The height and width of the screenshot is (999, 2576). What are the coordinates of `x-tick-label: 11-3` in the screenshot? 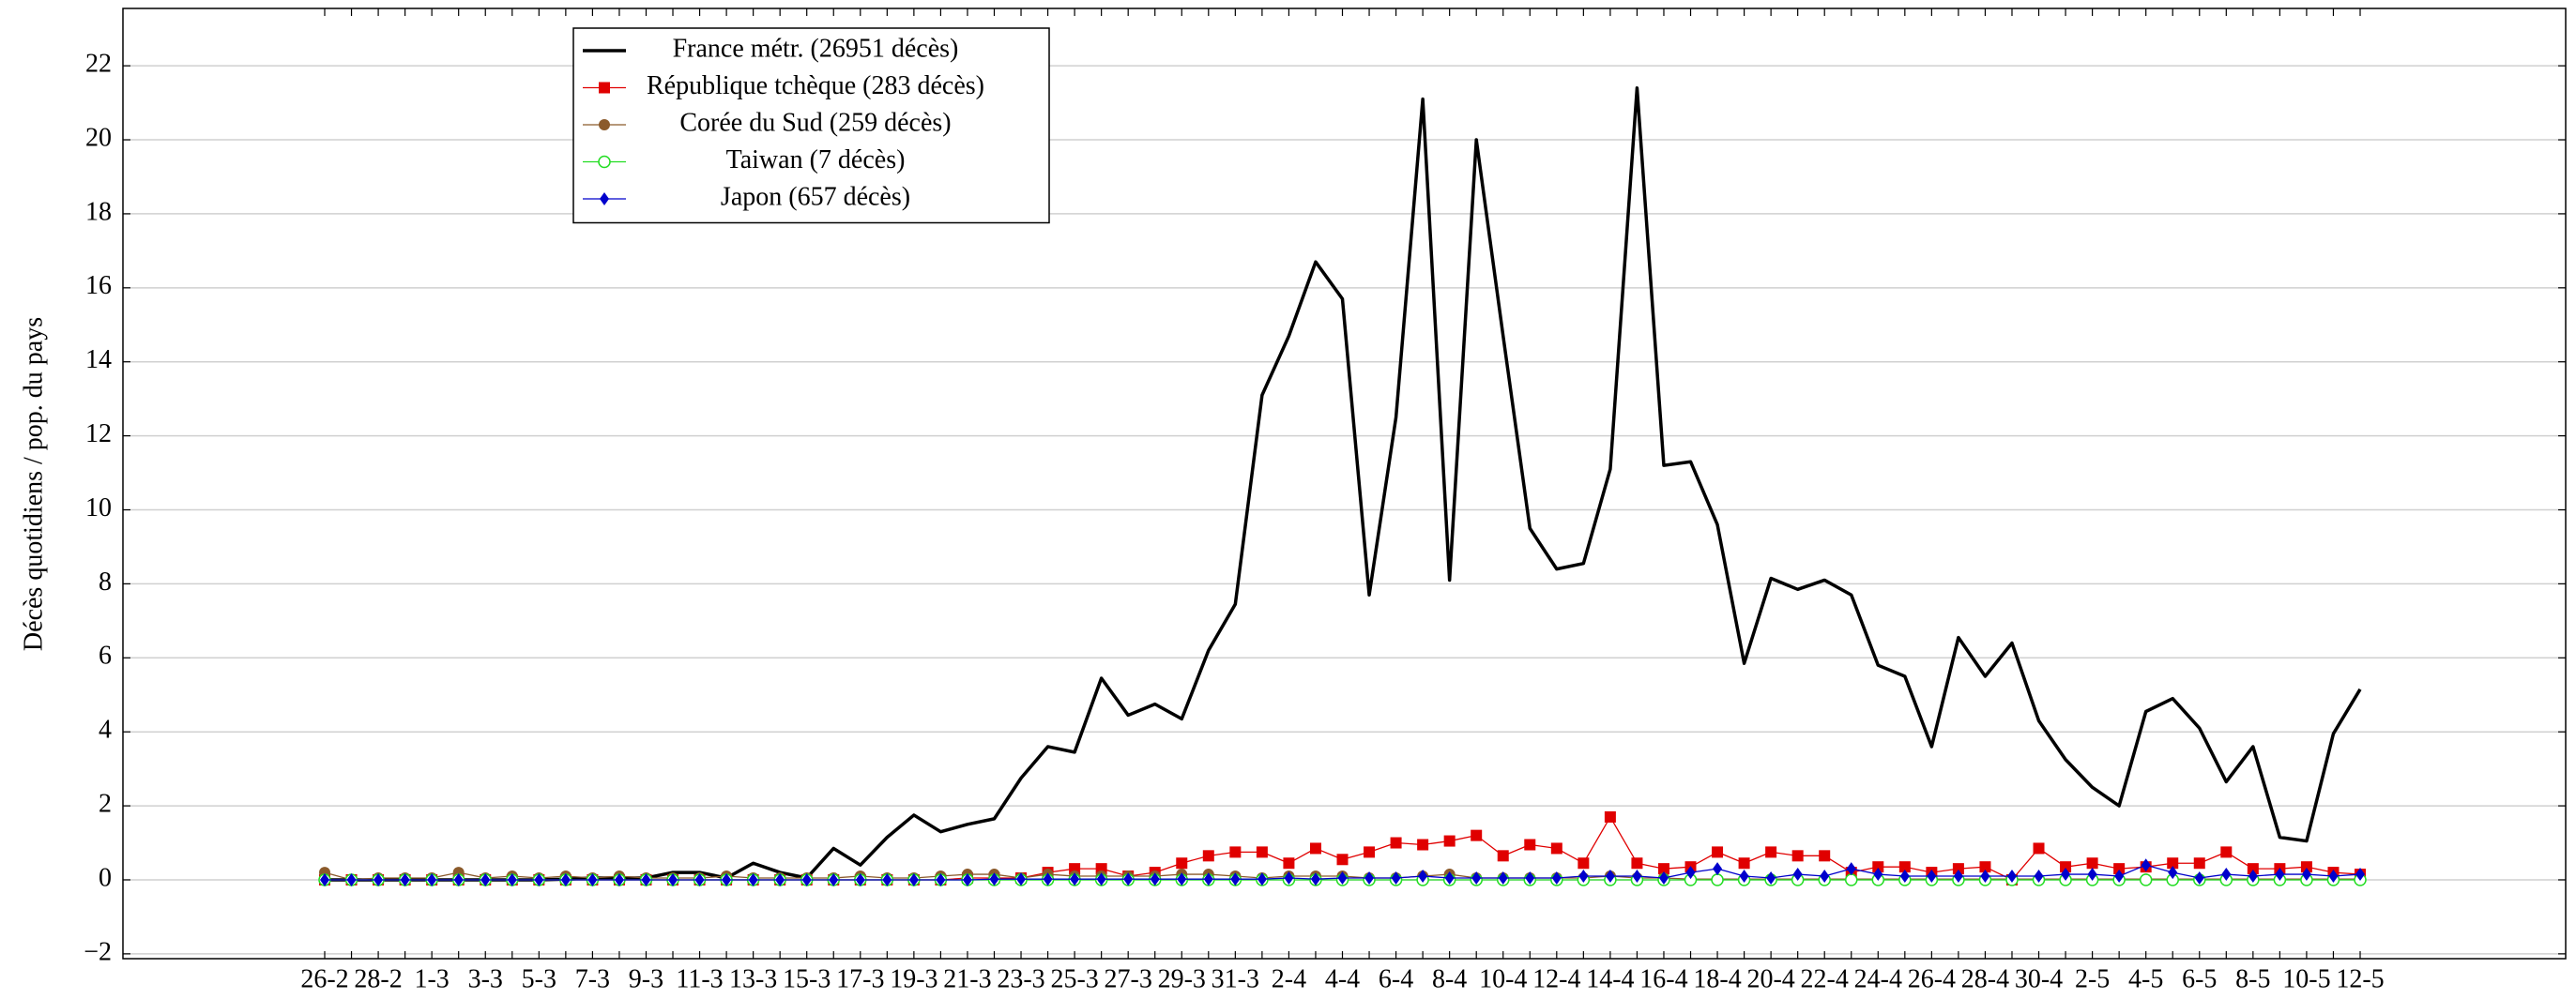 It's located at (699, 979).